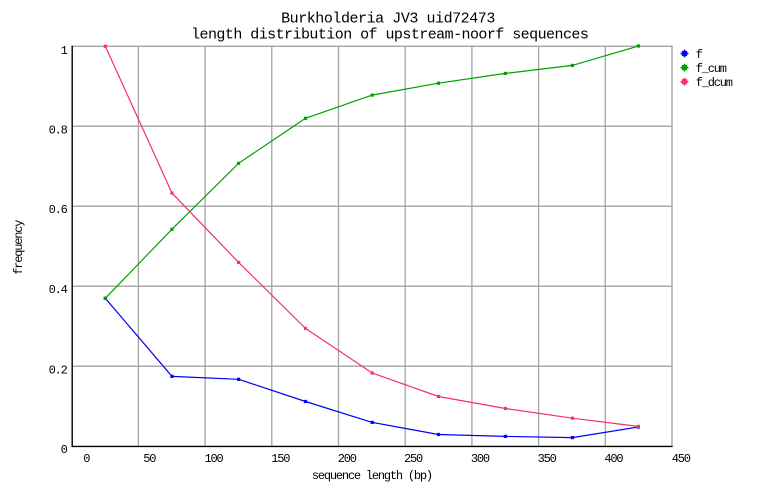 This screenshot has height=503, width=762. Describe the element at coordinates (388, 19) in the screenshot. I see `svg-text: Burkholderia JV3 uid72473` at that location.